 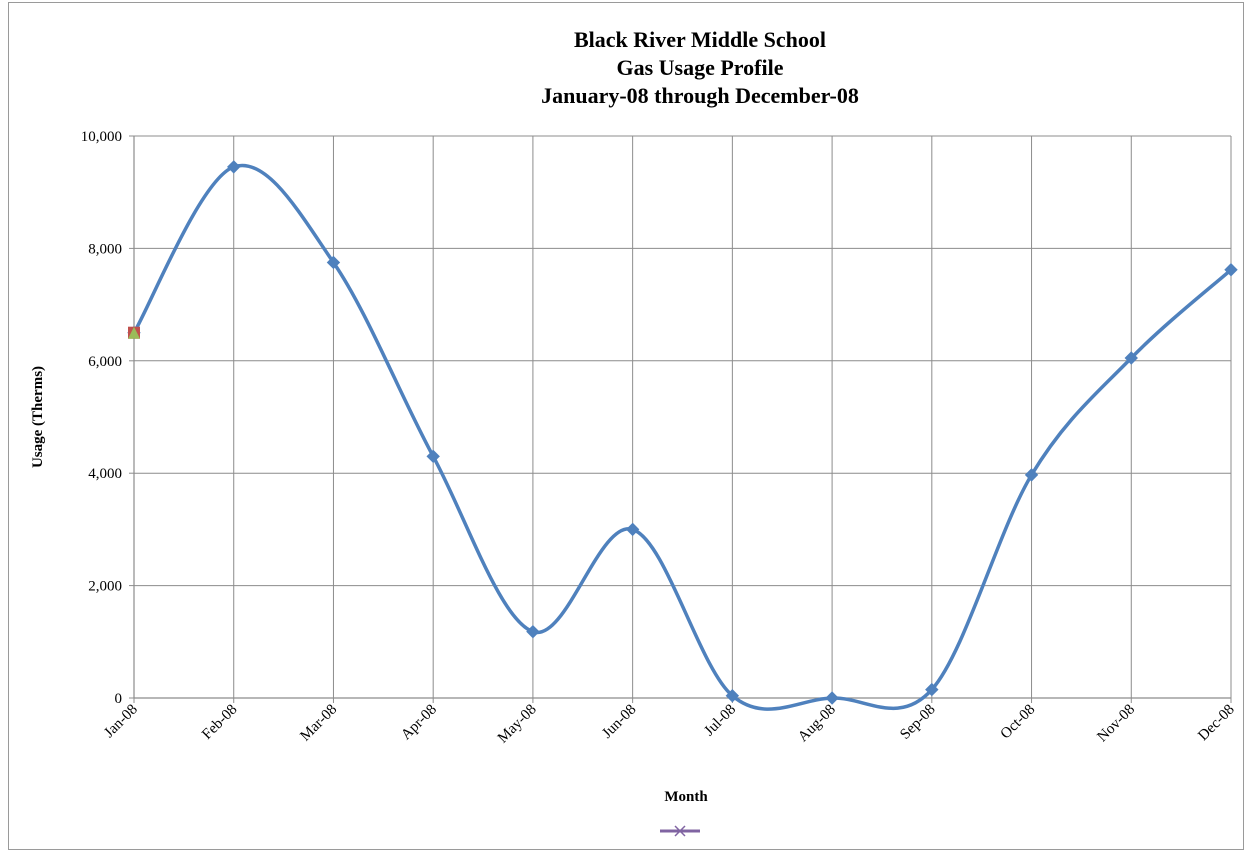 I want to click on chart-title-line-1: Black River Middle School, so click(x=700, y=39).